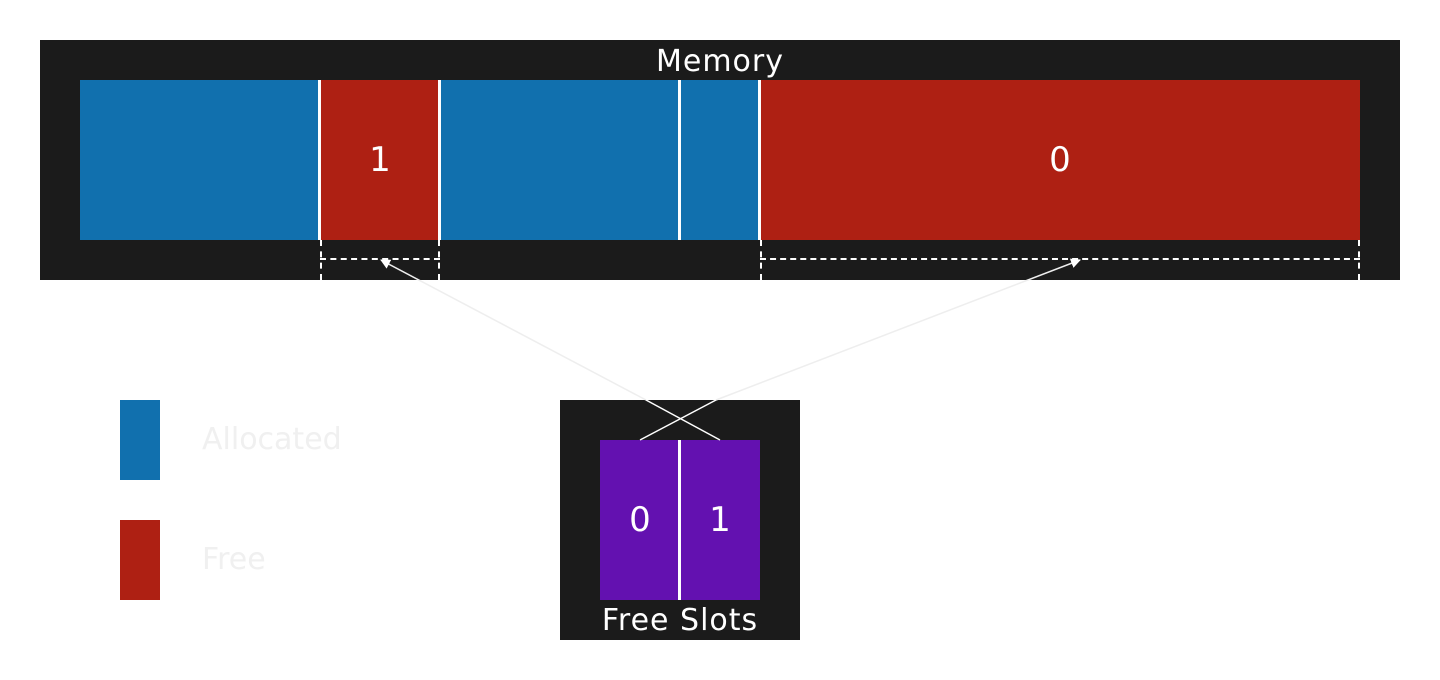  I want to click on memory-block-label: 1, so click(380, 160).